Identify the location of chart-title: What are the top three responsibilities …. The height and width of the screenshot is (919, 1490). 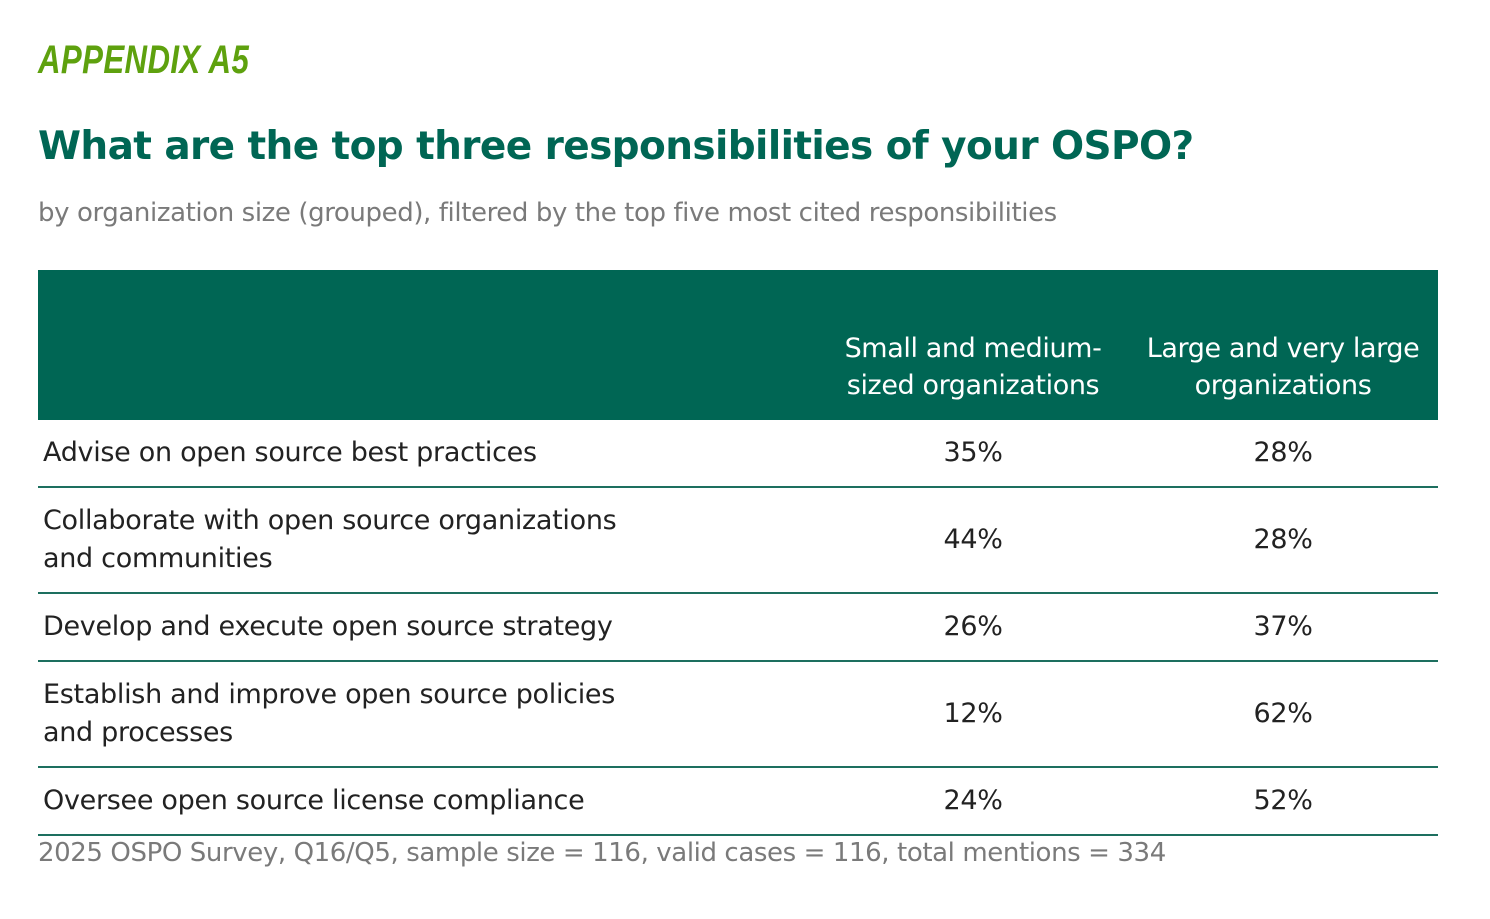
(616, 146).